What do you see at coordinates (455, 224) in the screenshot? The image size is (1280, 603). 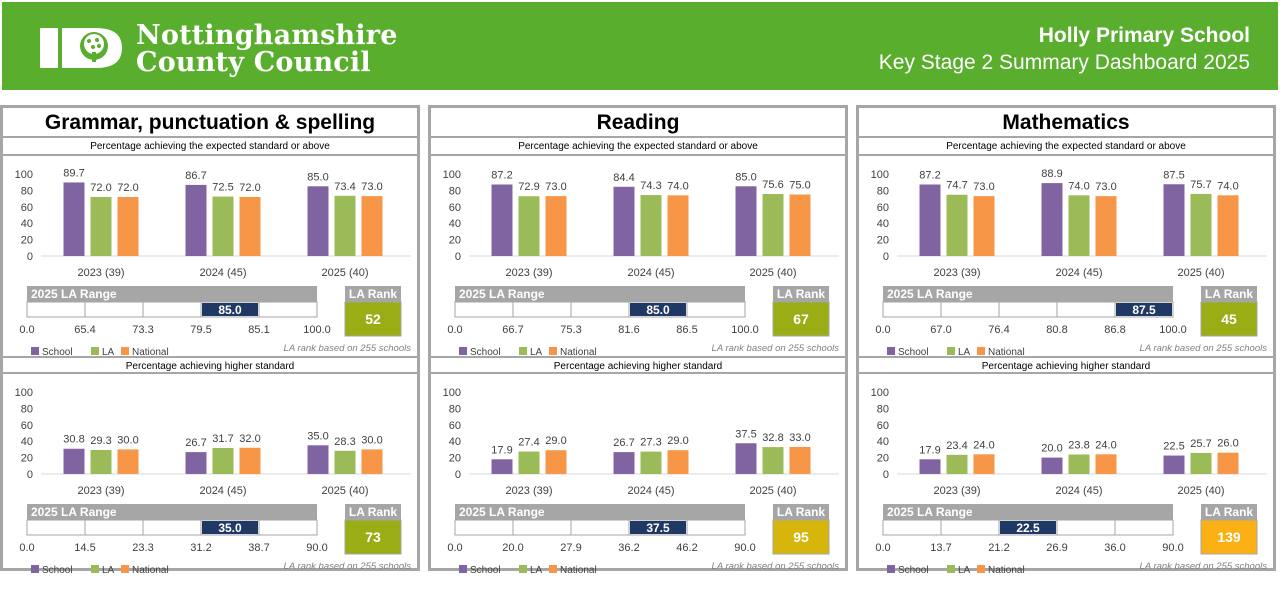 I see `y-tick-label: 40` at bounding box center [455, 224].